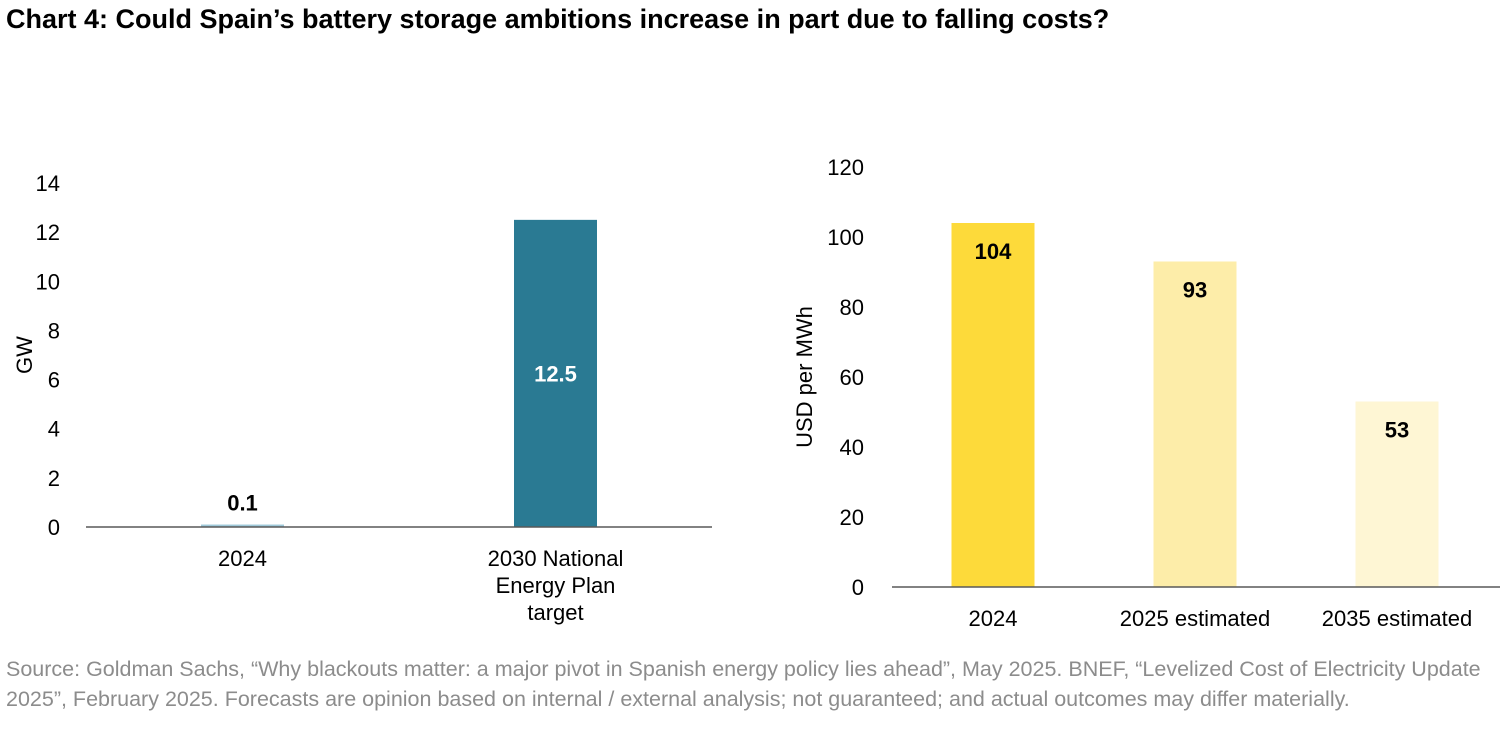 This screenshot has height=751, width=1500. I want to click on left-category-label-1-line-2: target, so click(555, 612).